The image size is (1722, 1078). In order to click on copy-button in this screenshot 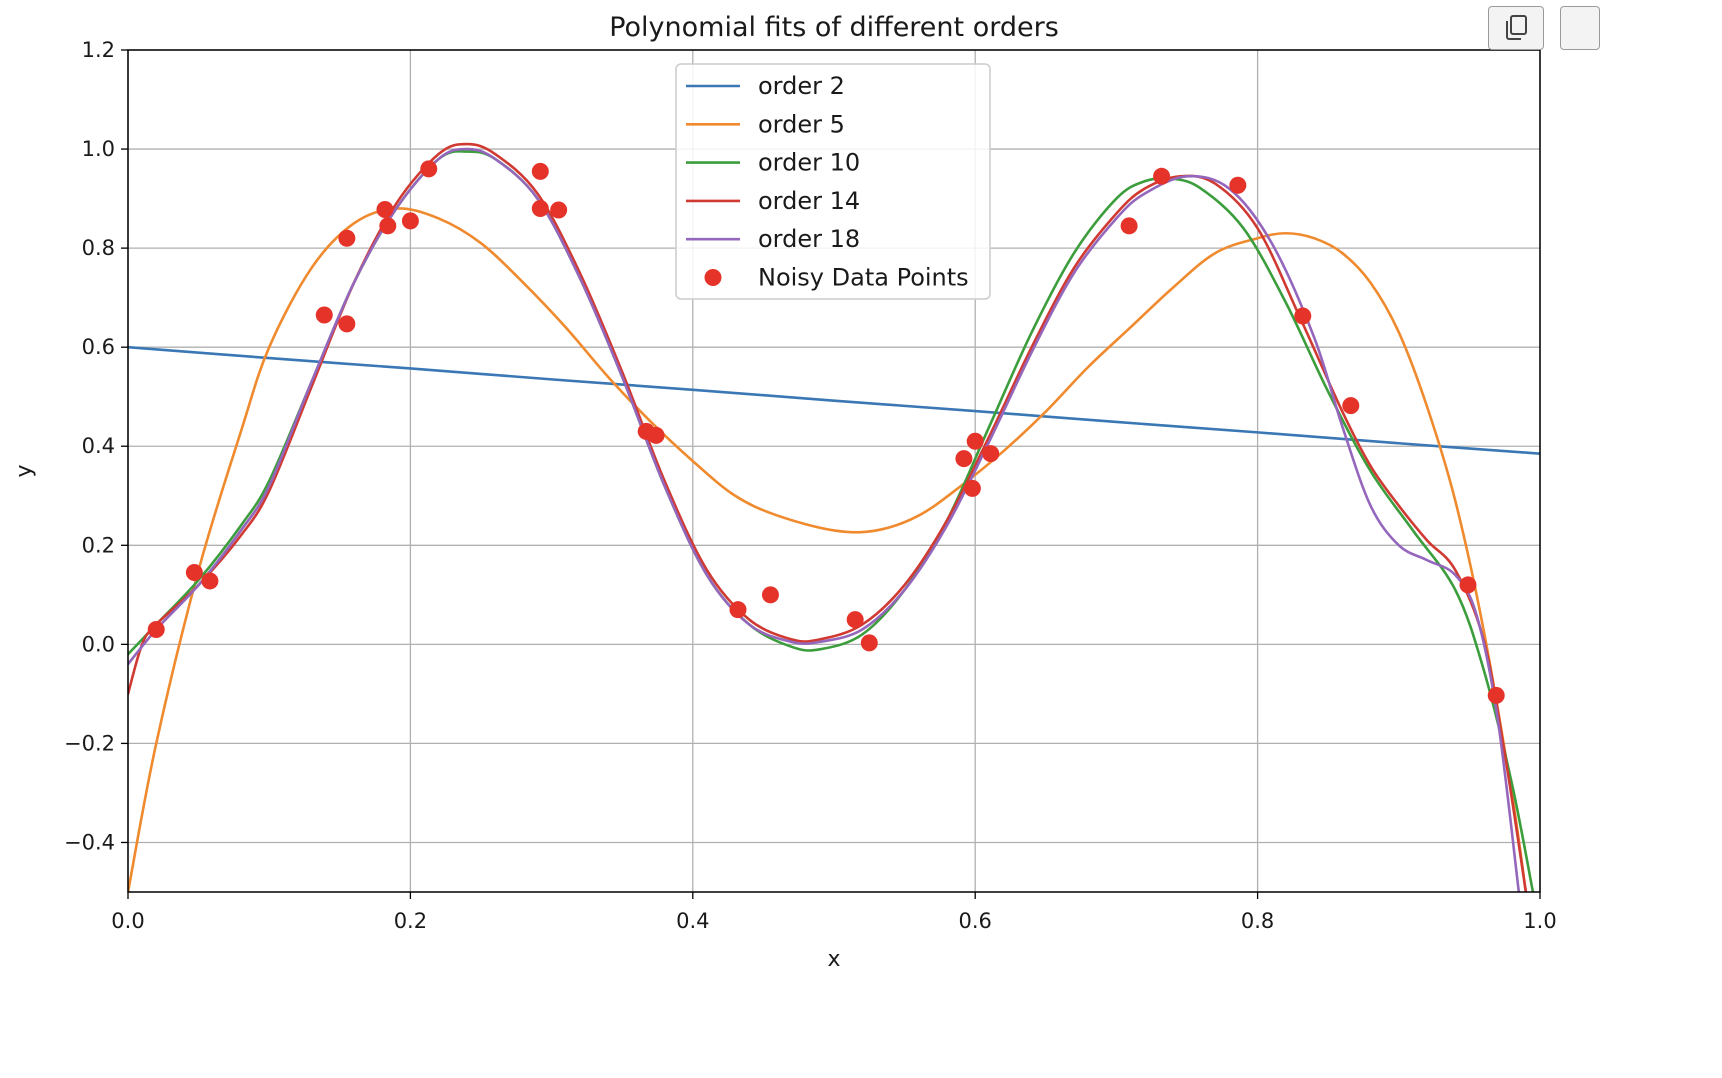, I will do `click(1516, 28)`.